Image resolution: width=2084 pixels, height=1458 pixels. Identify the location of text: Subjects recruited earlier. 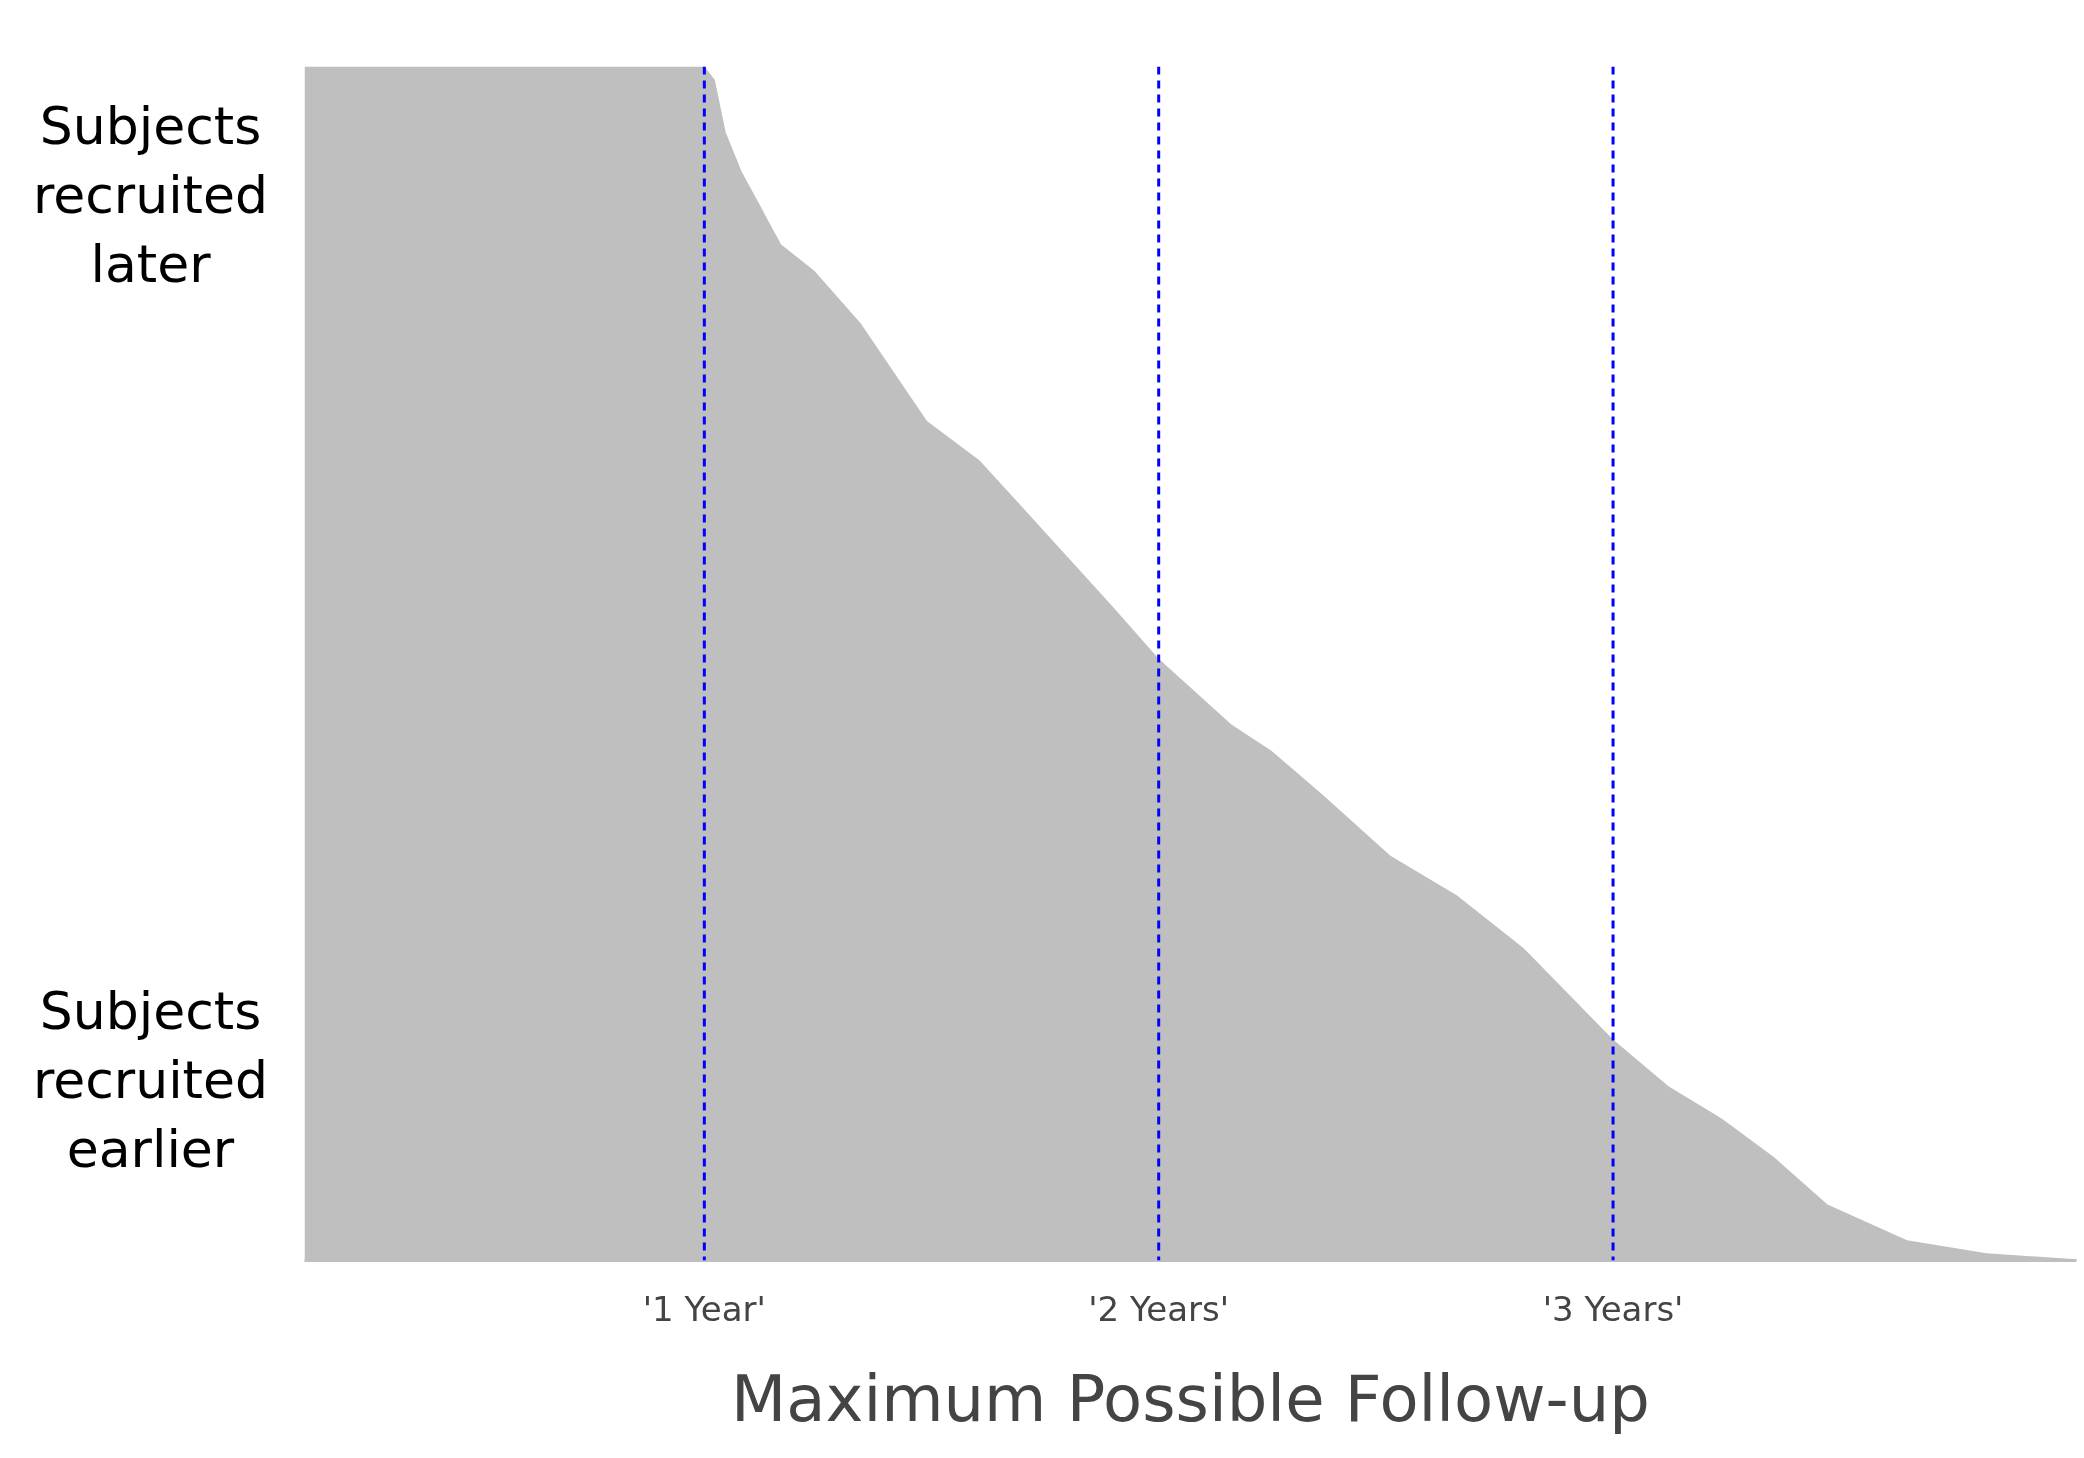
(150, 1080).